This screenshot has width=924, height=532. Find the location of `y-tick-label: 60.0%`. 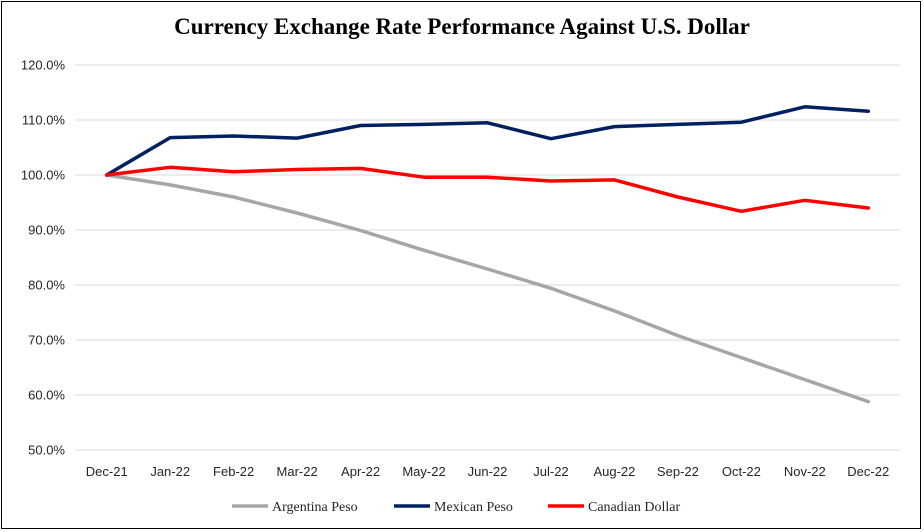

y-tick-label: 60.0% is located at coordinates (46, 395).